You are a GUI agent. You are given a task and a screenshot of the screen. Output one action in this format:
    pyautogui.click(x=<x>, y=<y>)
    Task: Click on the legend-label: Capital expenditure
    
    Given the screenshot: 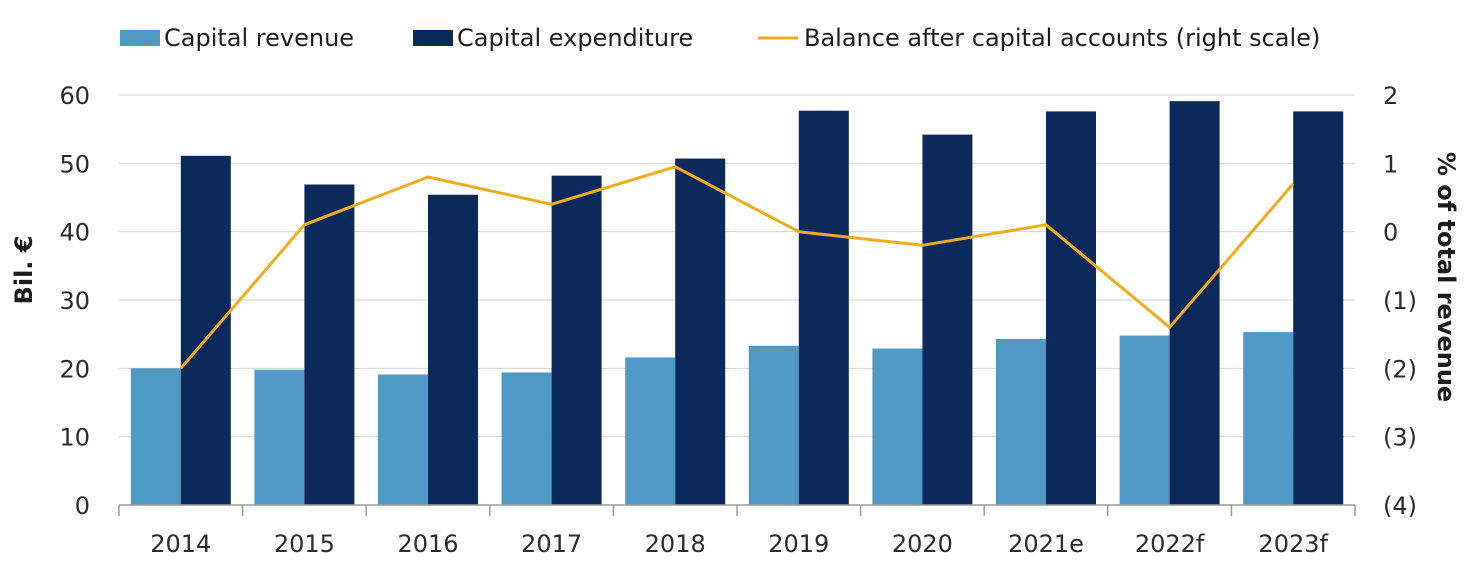 What is the action you would take?
    pyautogui.click(x=575, y=38)
    